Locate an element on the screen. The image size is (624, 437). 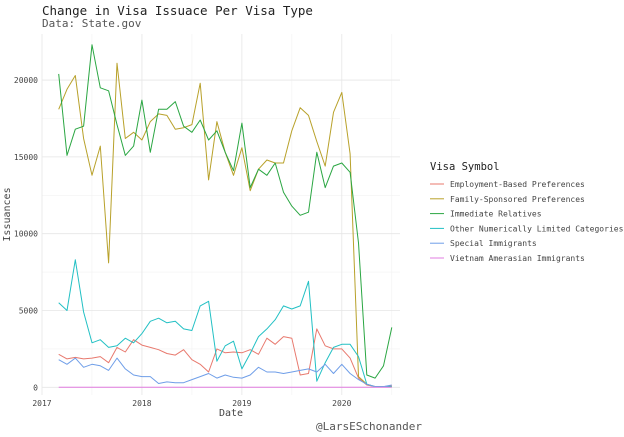
legend-item-label: Other Numerically Limited Categories is located at coordinates (537, 228).